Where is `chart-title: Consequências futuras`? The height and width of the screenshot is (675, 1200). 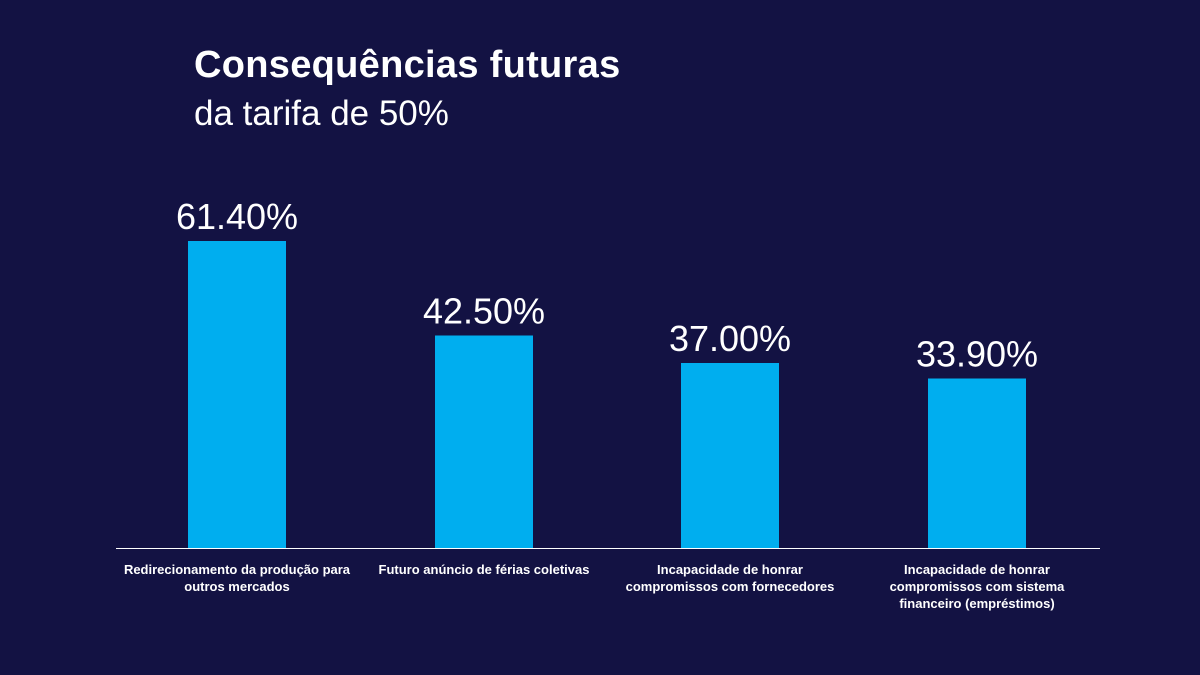 chart-title: Consequências futuras is located at coordinates (407, 65).